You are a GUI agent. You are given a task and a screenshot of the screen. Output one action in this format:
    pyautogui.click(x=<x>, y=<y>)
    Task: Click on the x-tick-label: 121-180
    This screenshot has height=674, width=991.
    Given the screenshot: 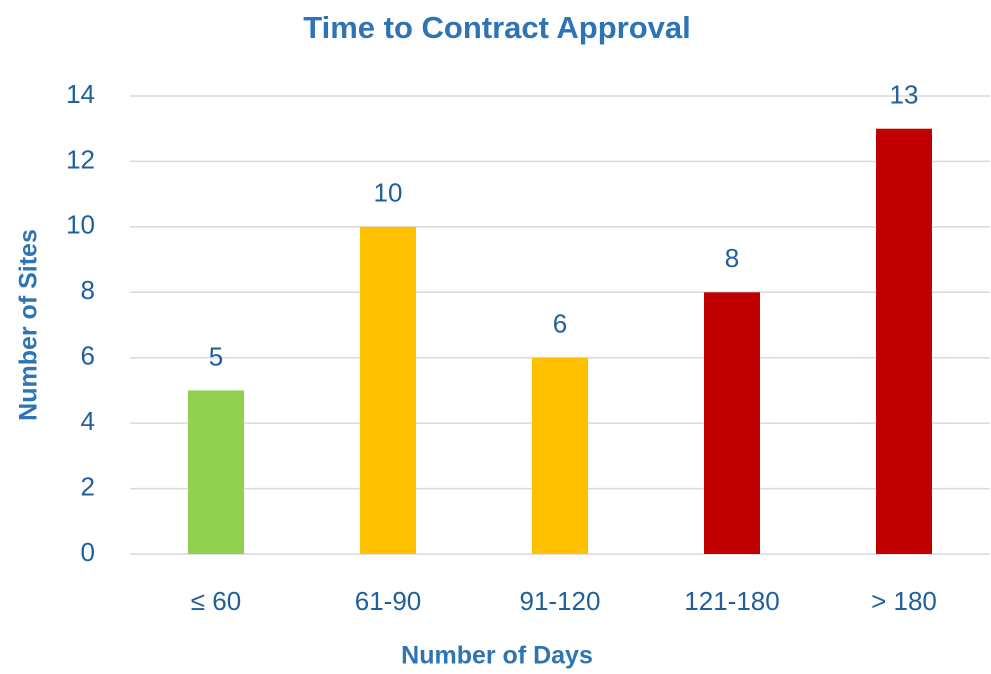 What is the action you would take?
    pyautogui.click(x=731, y=601)
    